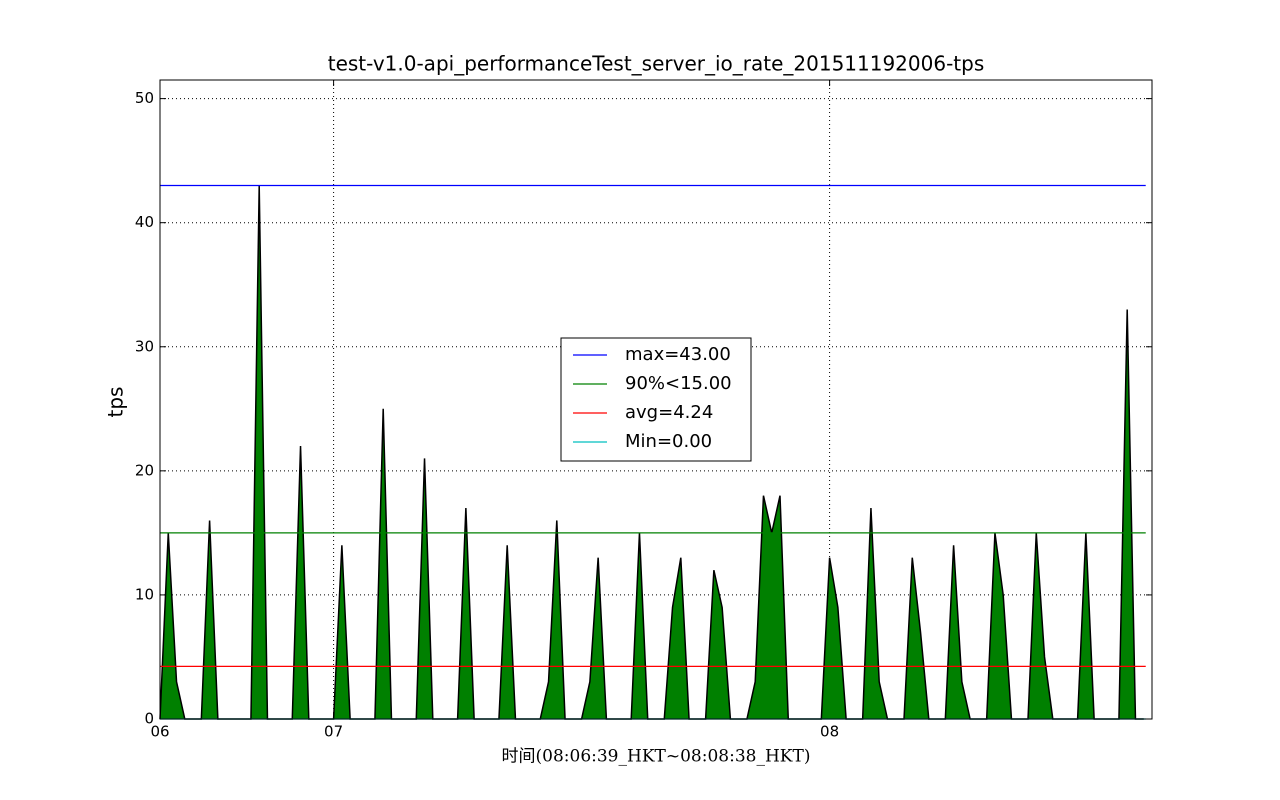  What do you see at coordinates (656, 757) in the screenshot?
I see `x-axis-label: 时间(08:06:39_HKT~08:08:38_HKT)` at bounding box center [656, 757].